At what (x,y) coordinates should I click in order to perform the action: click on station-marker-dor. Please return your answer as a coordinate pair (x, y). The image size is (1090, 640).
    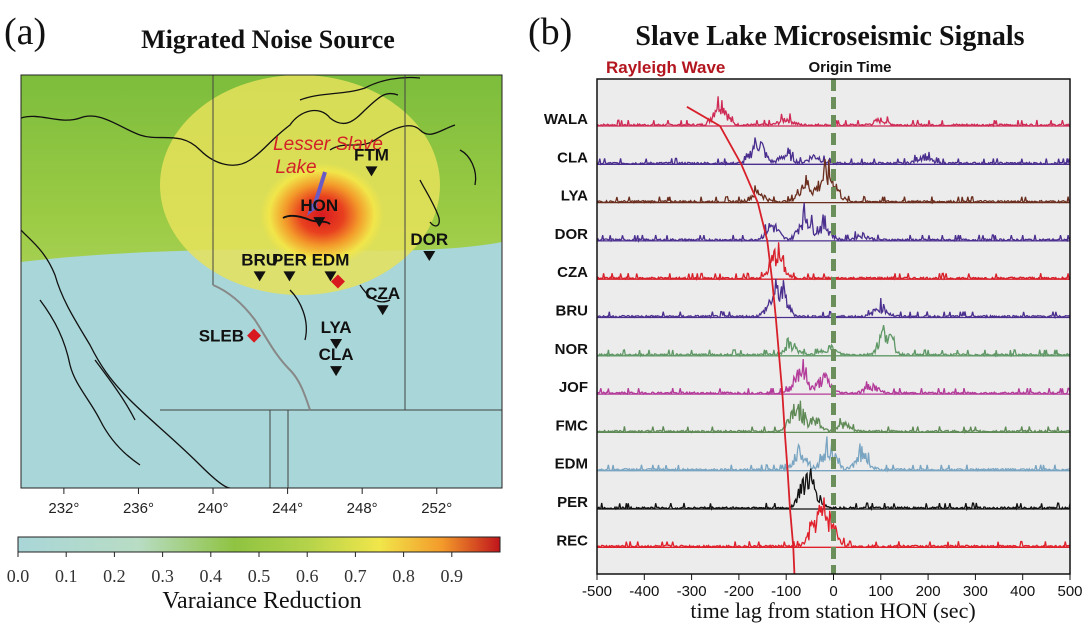
    Looking at the image, I should click on (429, 256).